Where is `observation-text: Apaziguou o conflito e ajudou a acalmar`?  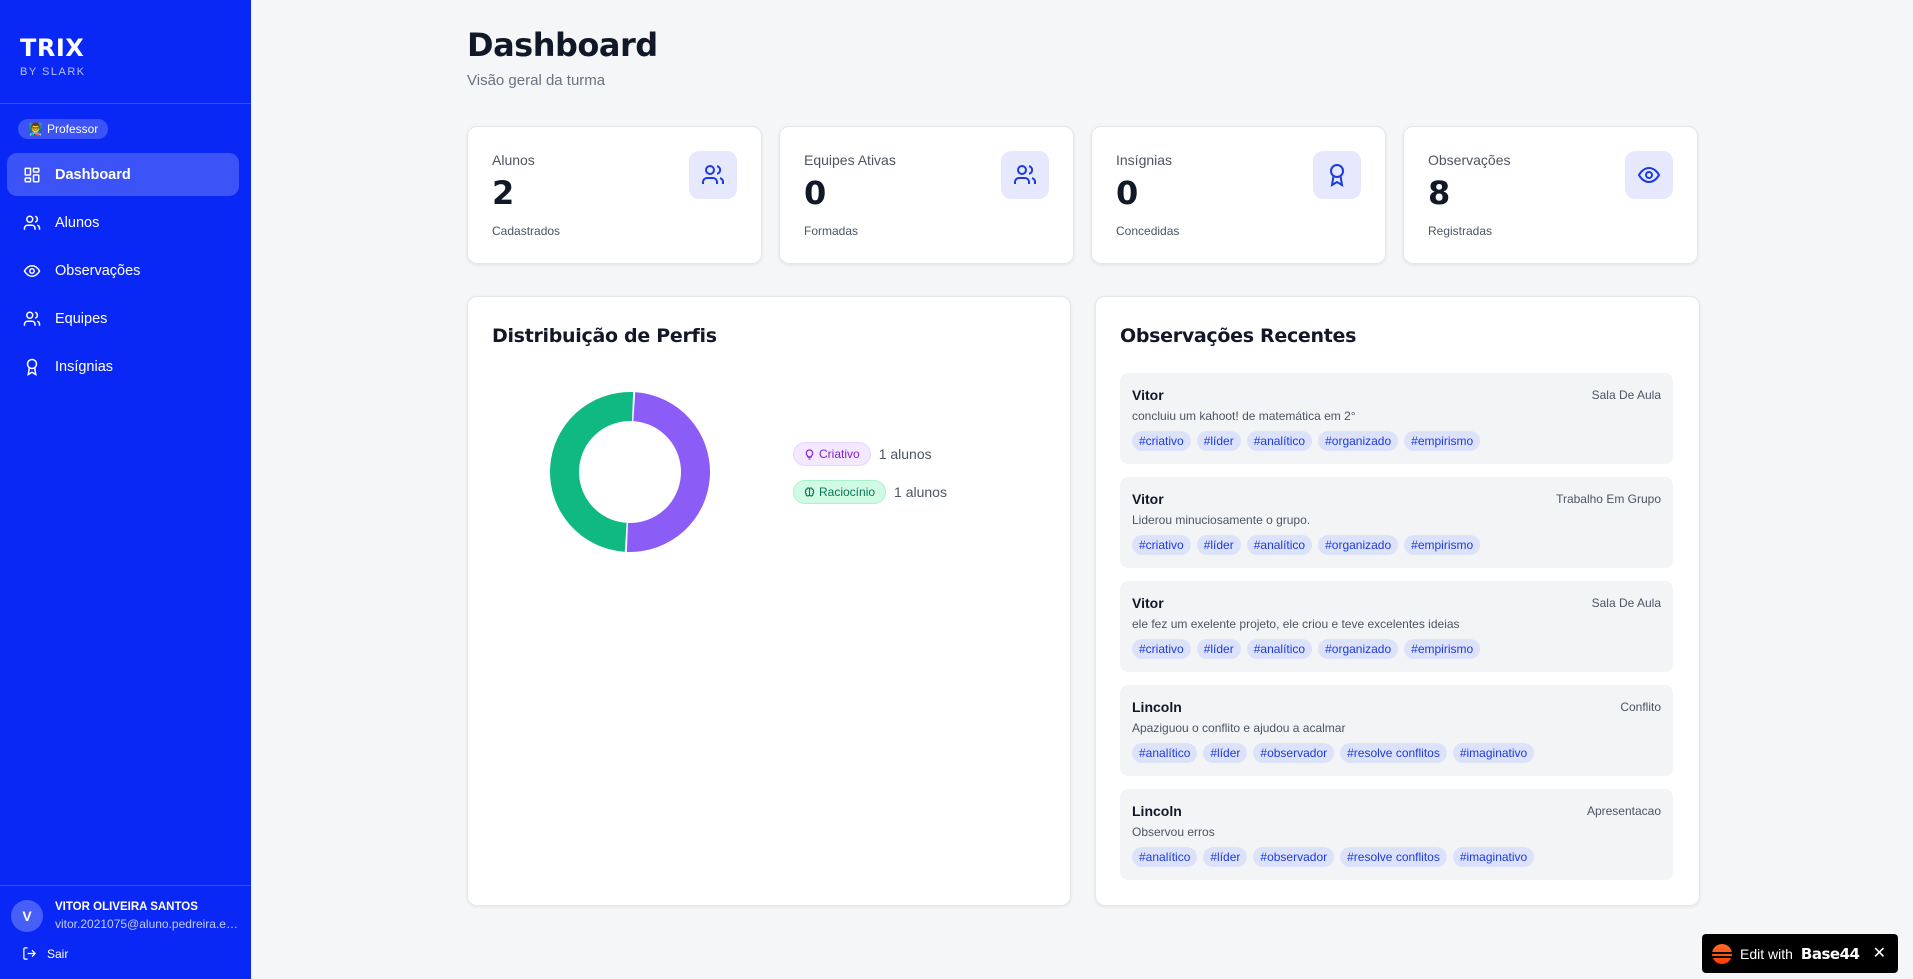 observation-text: Apaziguou o conflito e ajudou a acalmar is located at coordinates (1239, 728).